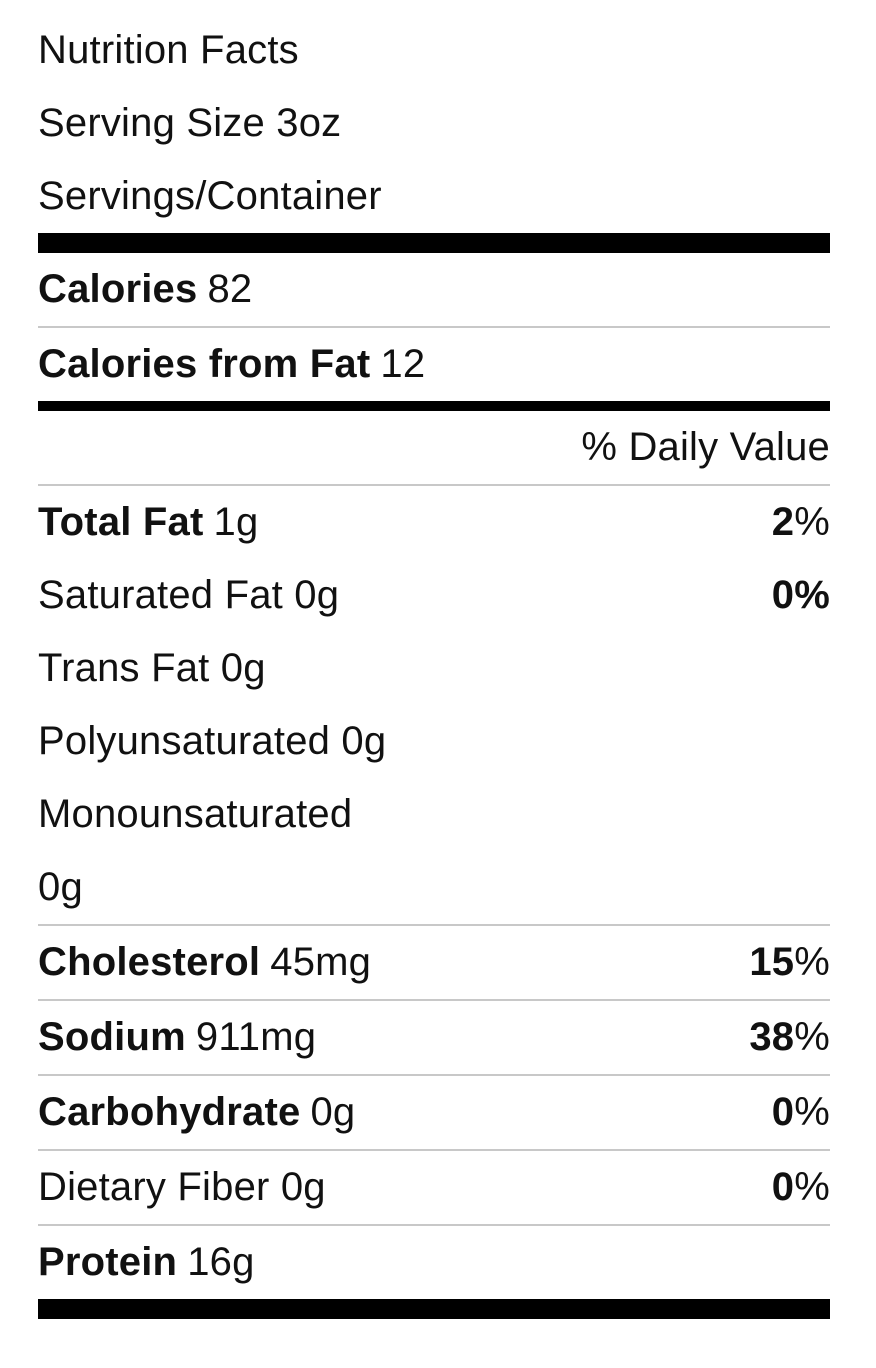 This screenshot has height=1368, width=876. What do you see at coordinates (434, 741) in the screenshot?
I see `polyunsaturated-row: Polyunsaturated 0g` at bounding box center [434, 741].